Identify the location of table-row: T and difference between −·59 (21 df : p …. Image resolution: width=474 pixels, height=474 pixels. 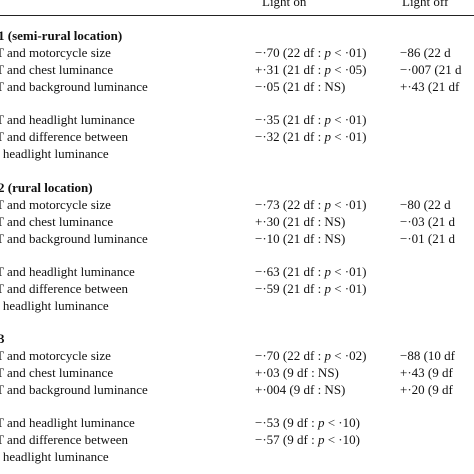
(237, 289).